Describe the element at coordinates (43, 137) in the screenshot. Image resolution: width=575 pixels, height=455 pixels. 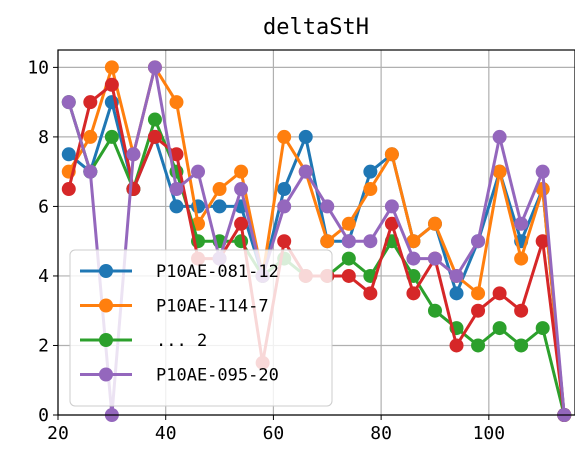
I see `y-tick-label: 8` at that location.